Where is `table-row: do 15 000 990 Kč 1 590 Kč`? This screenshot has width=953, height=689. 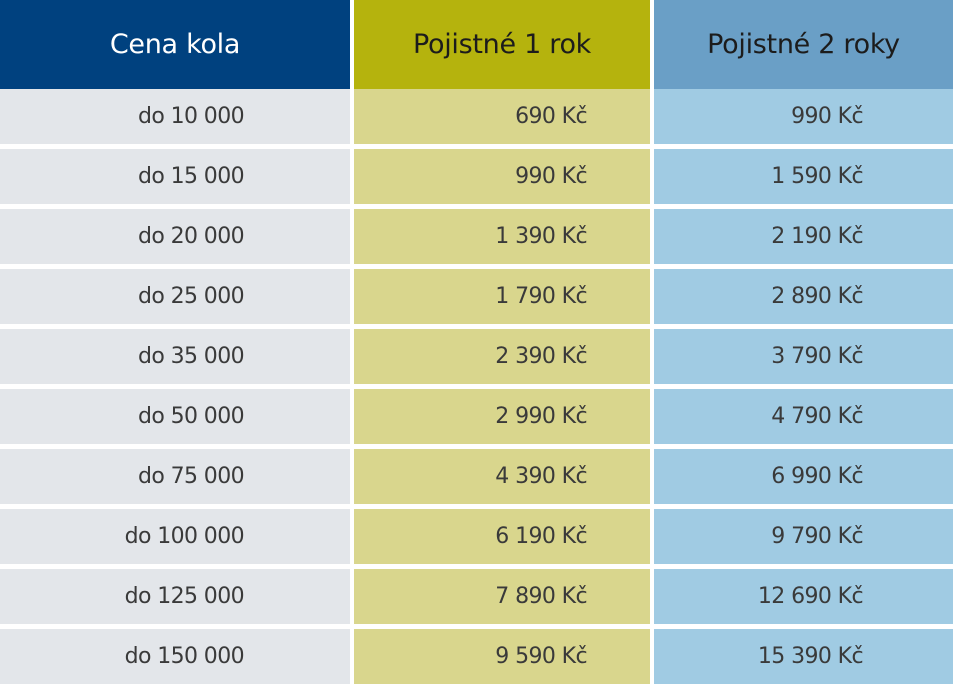
table-row: do 15 000 990 Kč 1 590 Kč is located at coordinates (476, 176).